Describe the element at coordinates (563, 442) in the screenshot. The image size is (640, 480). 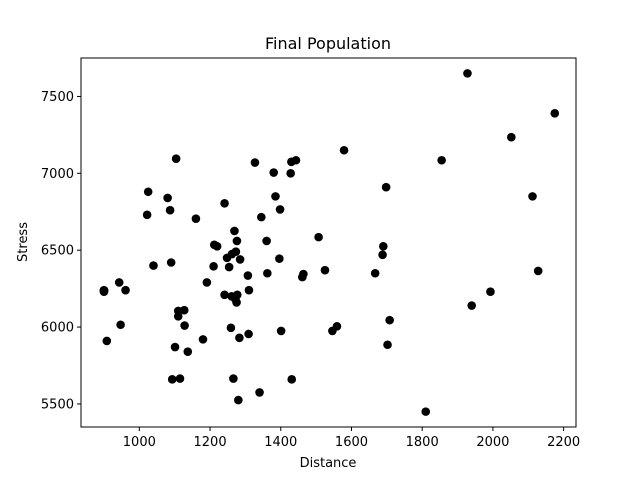
I see `x-tick-label: 2200` at that location.